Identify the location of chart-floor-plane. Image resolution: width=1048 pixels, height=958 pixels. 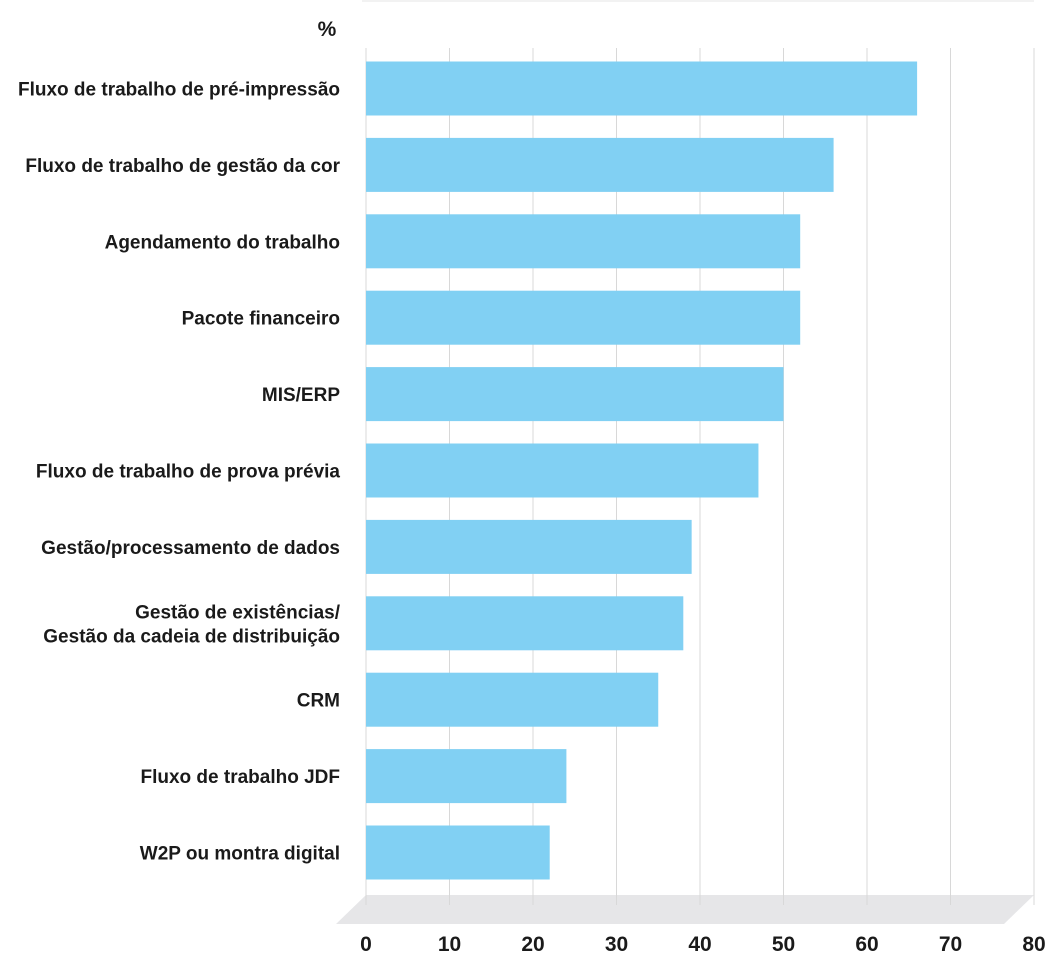
(685, 909).